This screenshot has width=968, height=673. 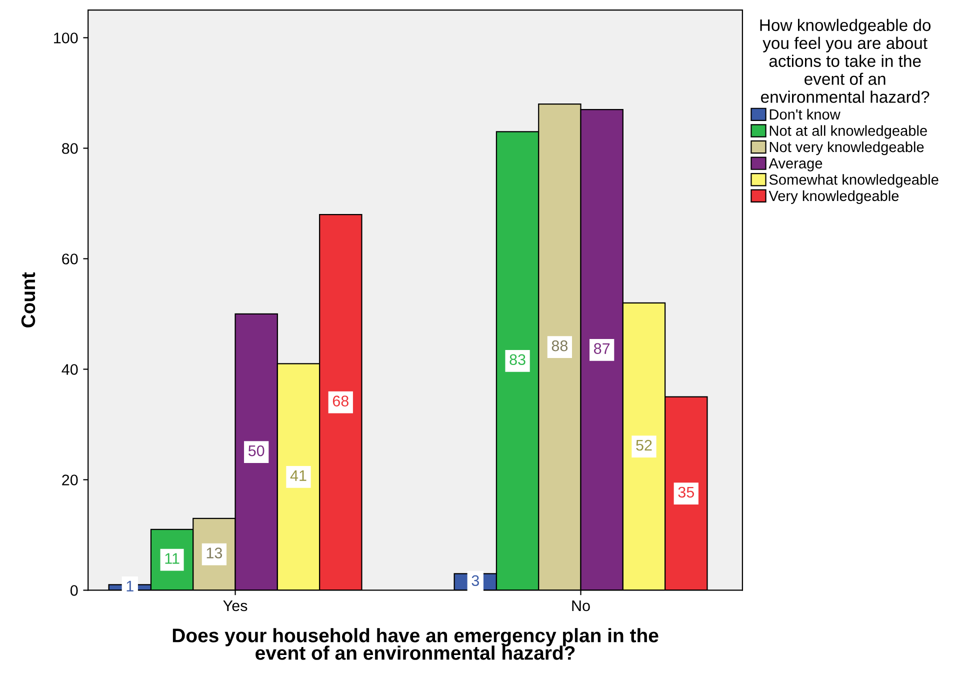 What do you see at coordinates (214, 553) in the screenshot?
I see `data-label: 13` at bounding box center [214, 553].